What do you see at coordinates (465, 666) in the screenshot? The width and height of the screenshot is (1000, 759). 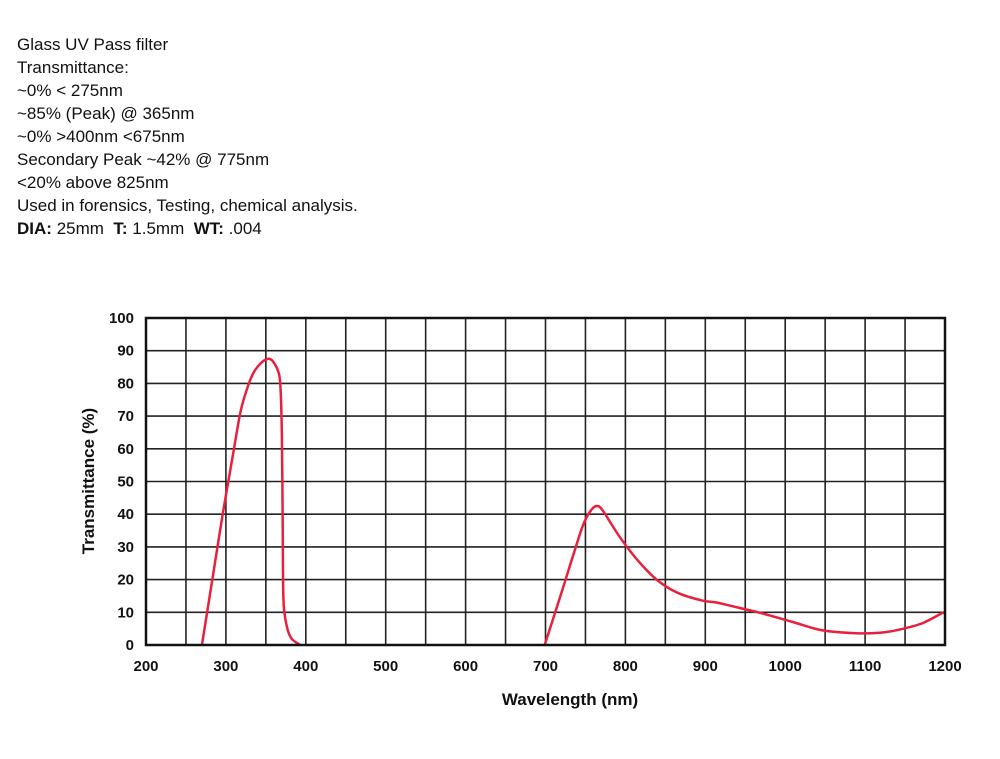 I see `x-tick-label: 600` at bounding box center [465, 666].